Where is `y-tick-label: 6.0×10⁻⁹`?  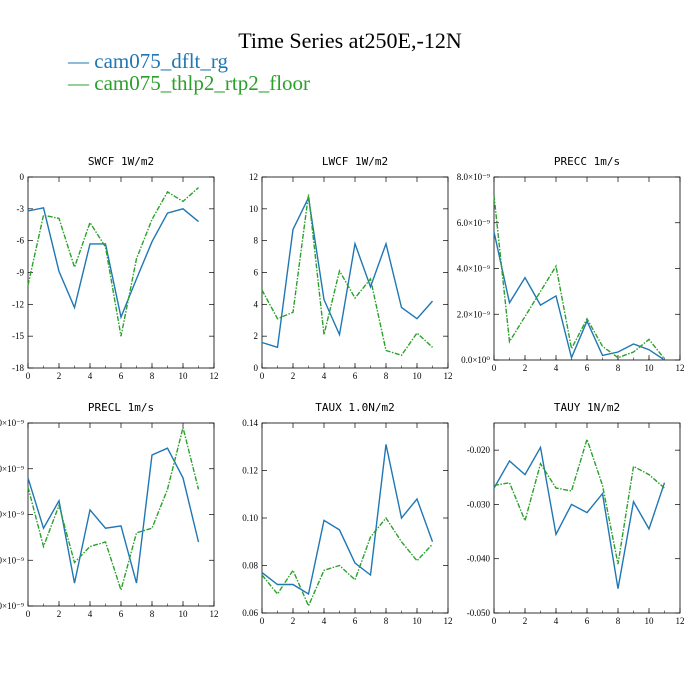
y-tick-label: 6.0×10⁻⁹ is located at coordinates (473, 223).